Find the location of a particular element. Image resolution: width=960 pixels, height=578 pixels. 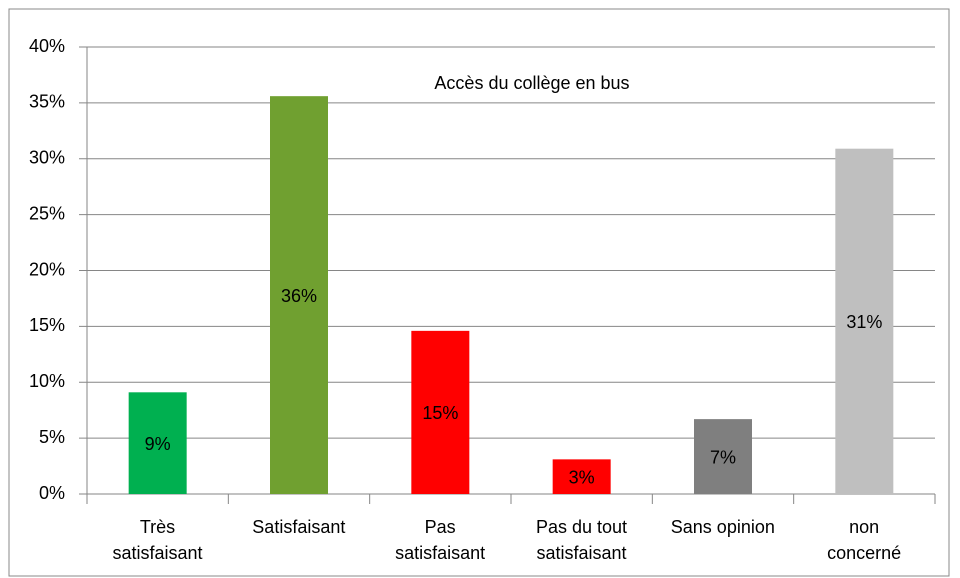

x-tick-label: Pas satisfaisant is located at coordinates (440, 540).